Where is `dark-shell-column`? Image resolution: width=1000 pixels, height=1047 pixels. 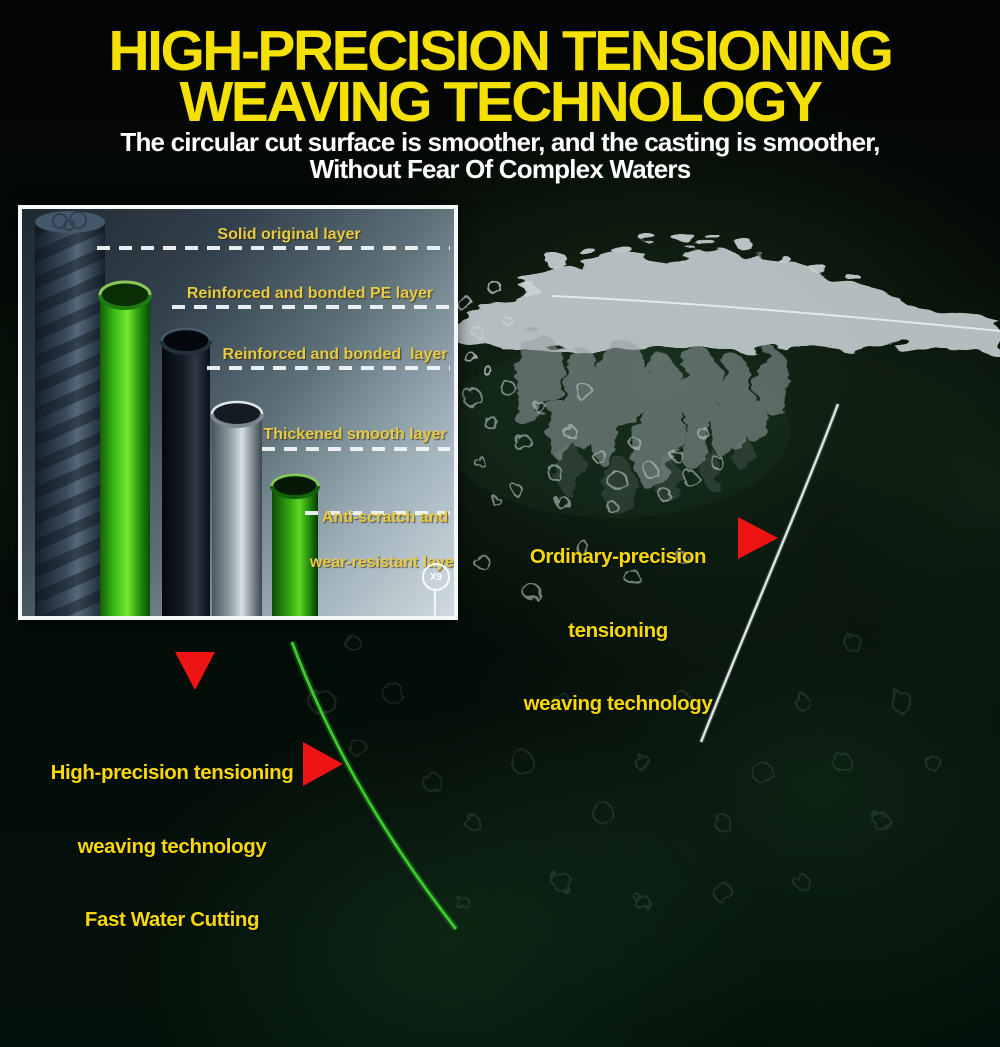 dark-shell-column is located at coordinates (186, 471).